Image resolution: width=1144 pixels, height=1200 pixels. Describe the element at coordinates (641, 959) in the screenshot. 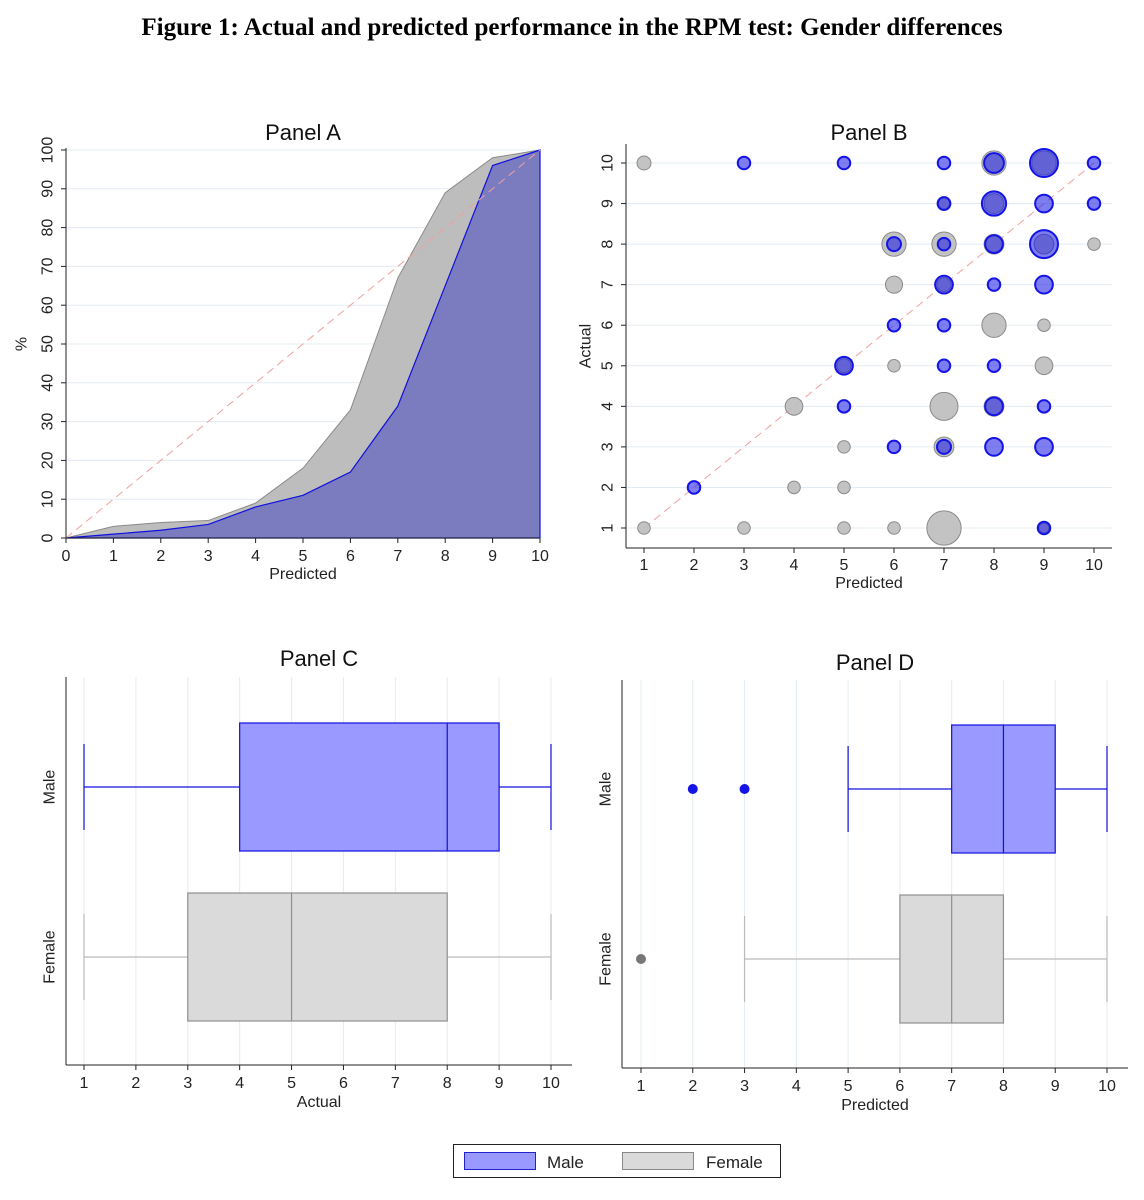

I see `outlier-female` at that location.